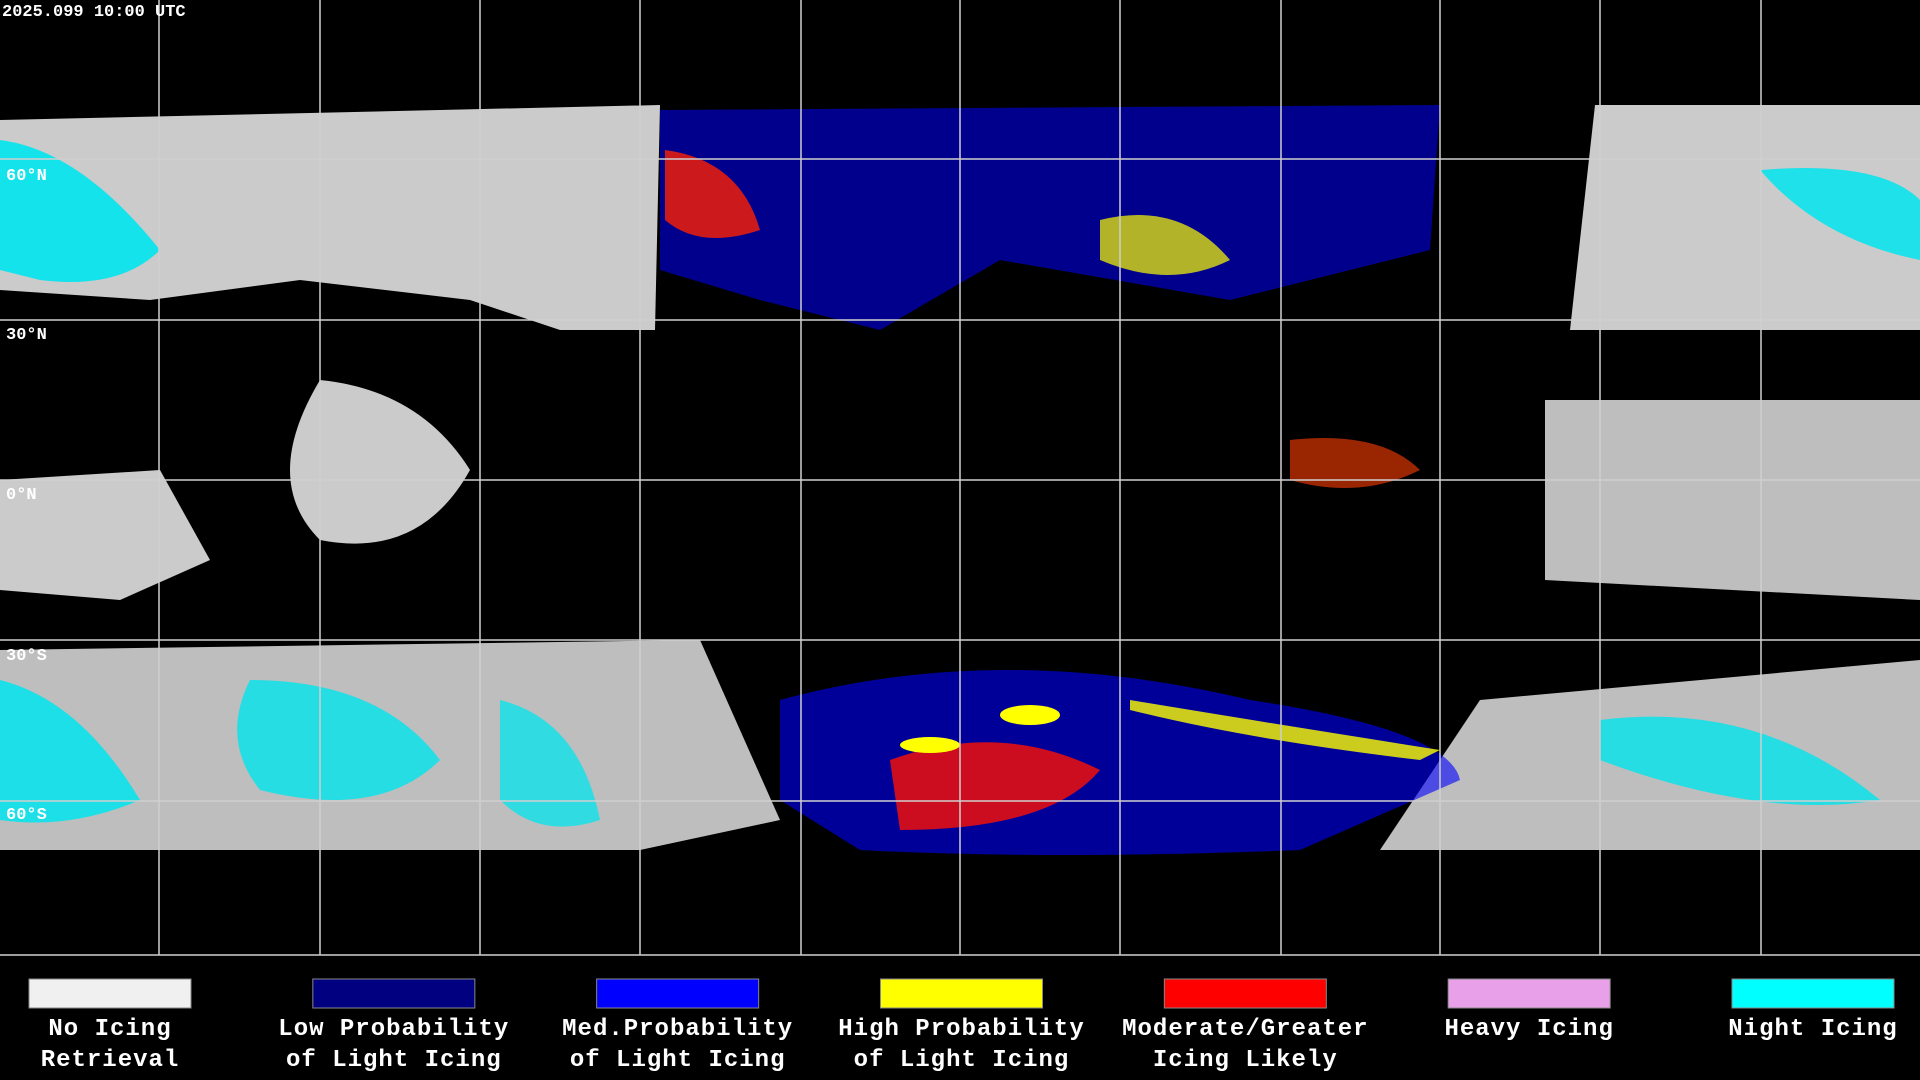 Image resolution: width=1920 pixels, height=1080 pixels. I want to click on latitude-label: 30°N, so click(26, 335).